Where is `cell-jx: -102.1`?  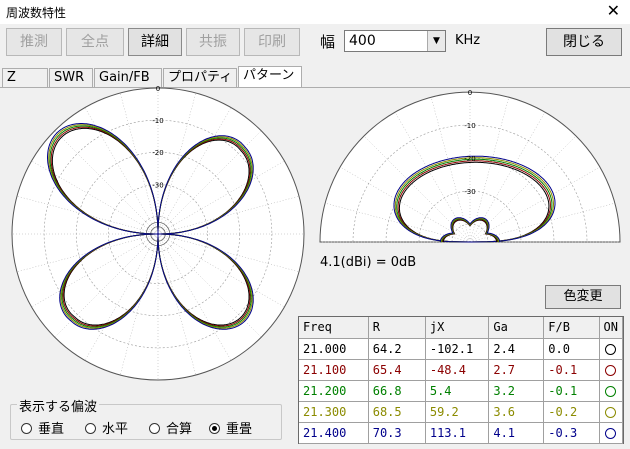
cell-jx: -102.1 is located at coordinates (457, 349).